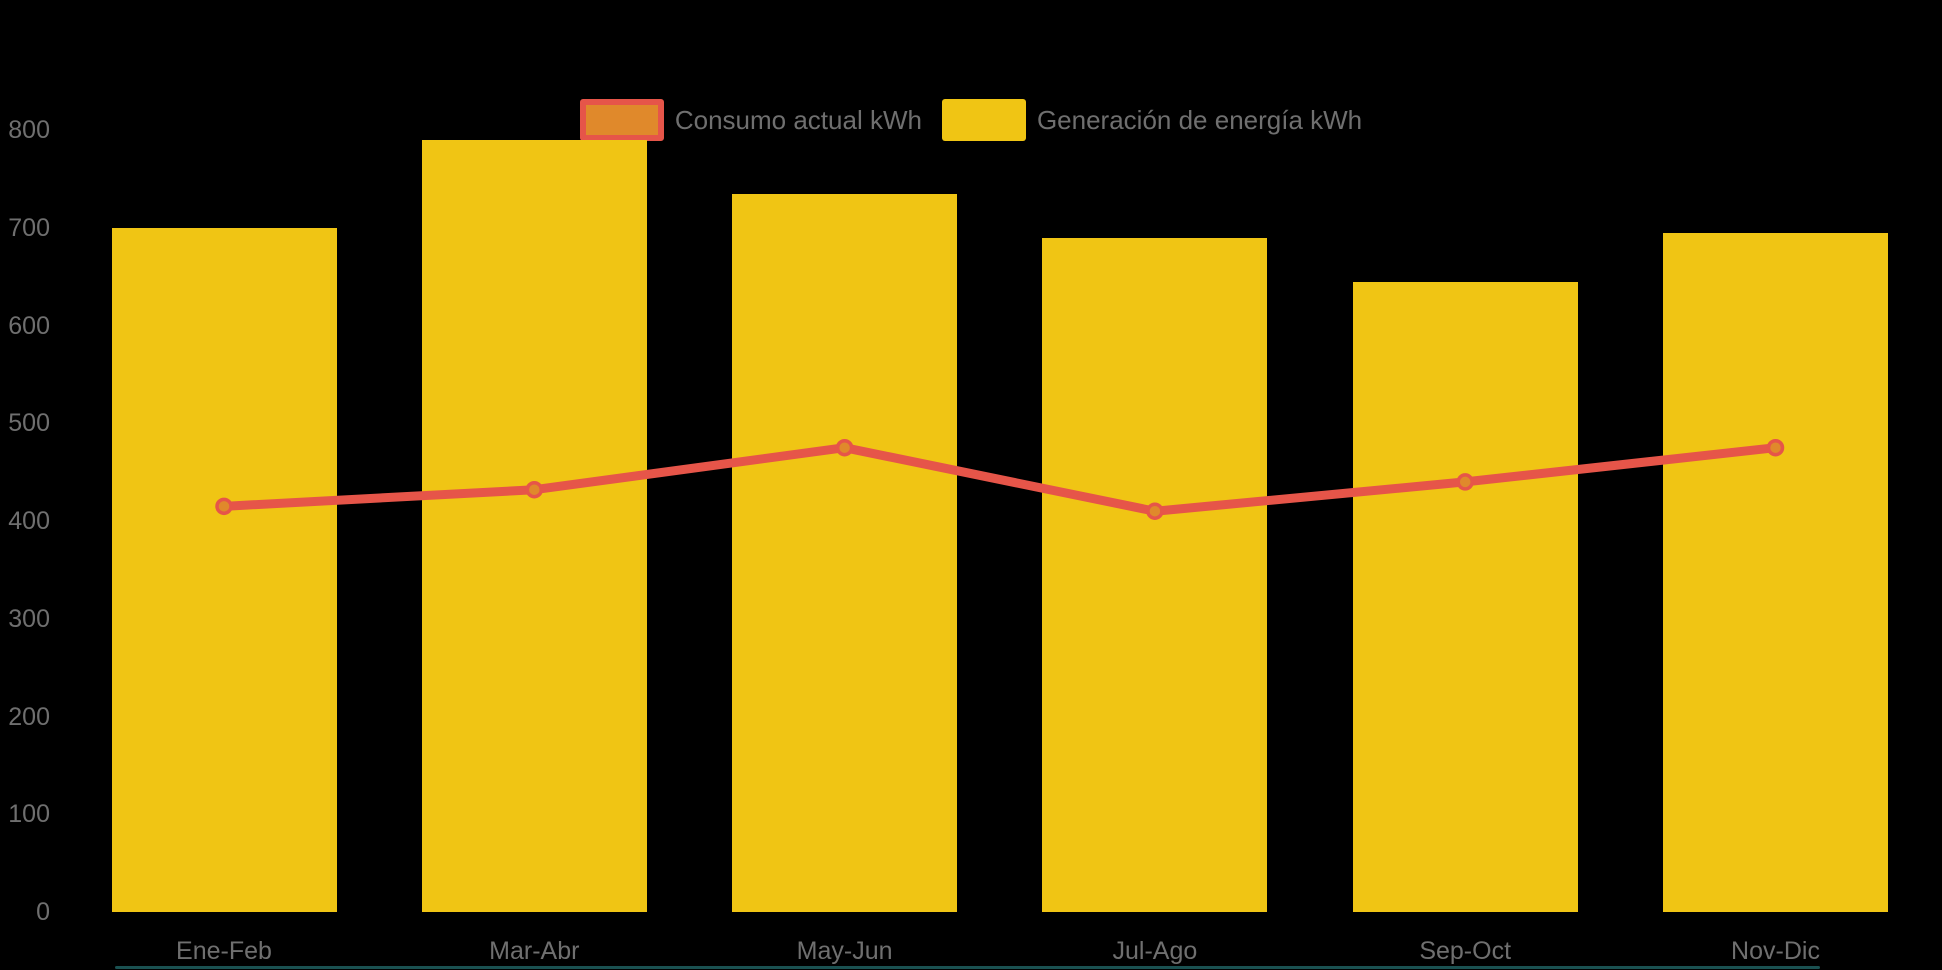  I want to click on legend-label-consumo: Consumo actual kWh, so click(798, 119).